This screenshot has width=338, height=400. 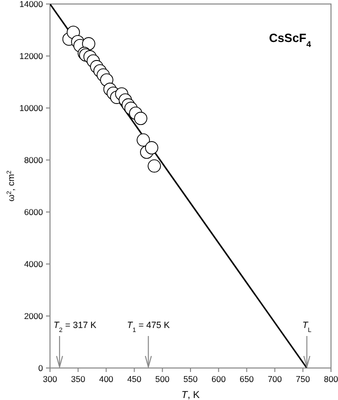 I want to click on x-tick-label: 650, so click(x=247, y=379).